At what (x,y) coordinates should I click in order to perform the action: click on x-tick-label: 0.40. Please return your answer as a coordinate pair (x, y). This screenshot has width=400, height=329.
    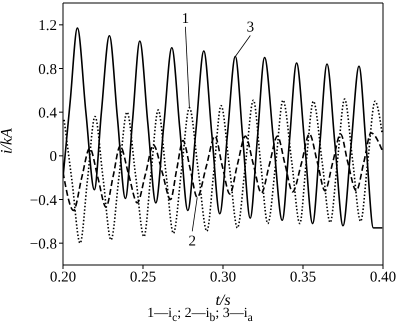
    Looking at the image, I should click on (383, 278).